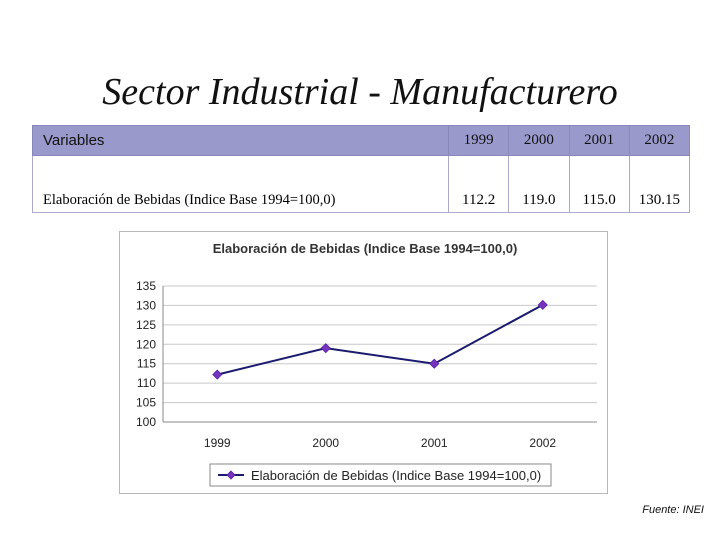 The height and width of the screenshot is (540, 720). Describe the element at coordinates (325, 443) in the screenshot. I see `x-tick-label: 2000` at that location.